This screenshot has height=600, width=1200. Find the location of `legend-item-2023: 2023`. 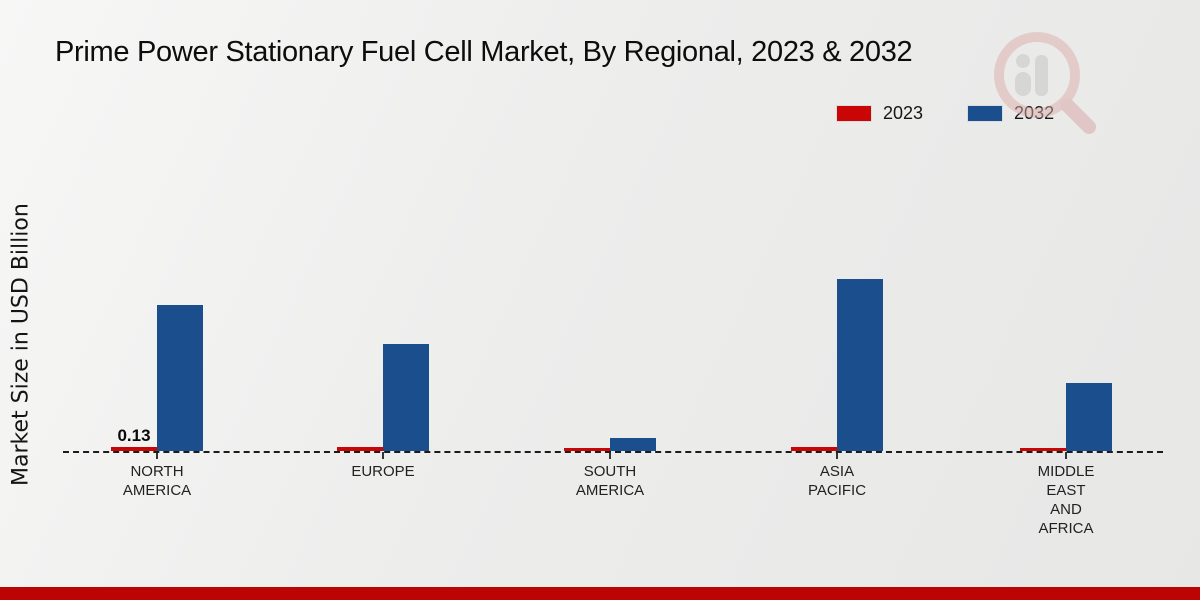

legend-item-2023: 2023 is located at coordinates (879, 113).